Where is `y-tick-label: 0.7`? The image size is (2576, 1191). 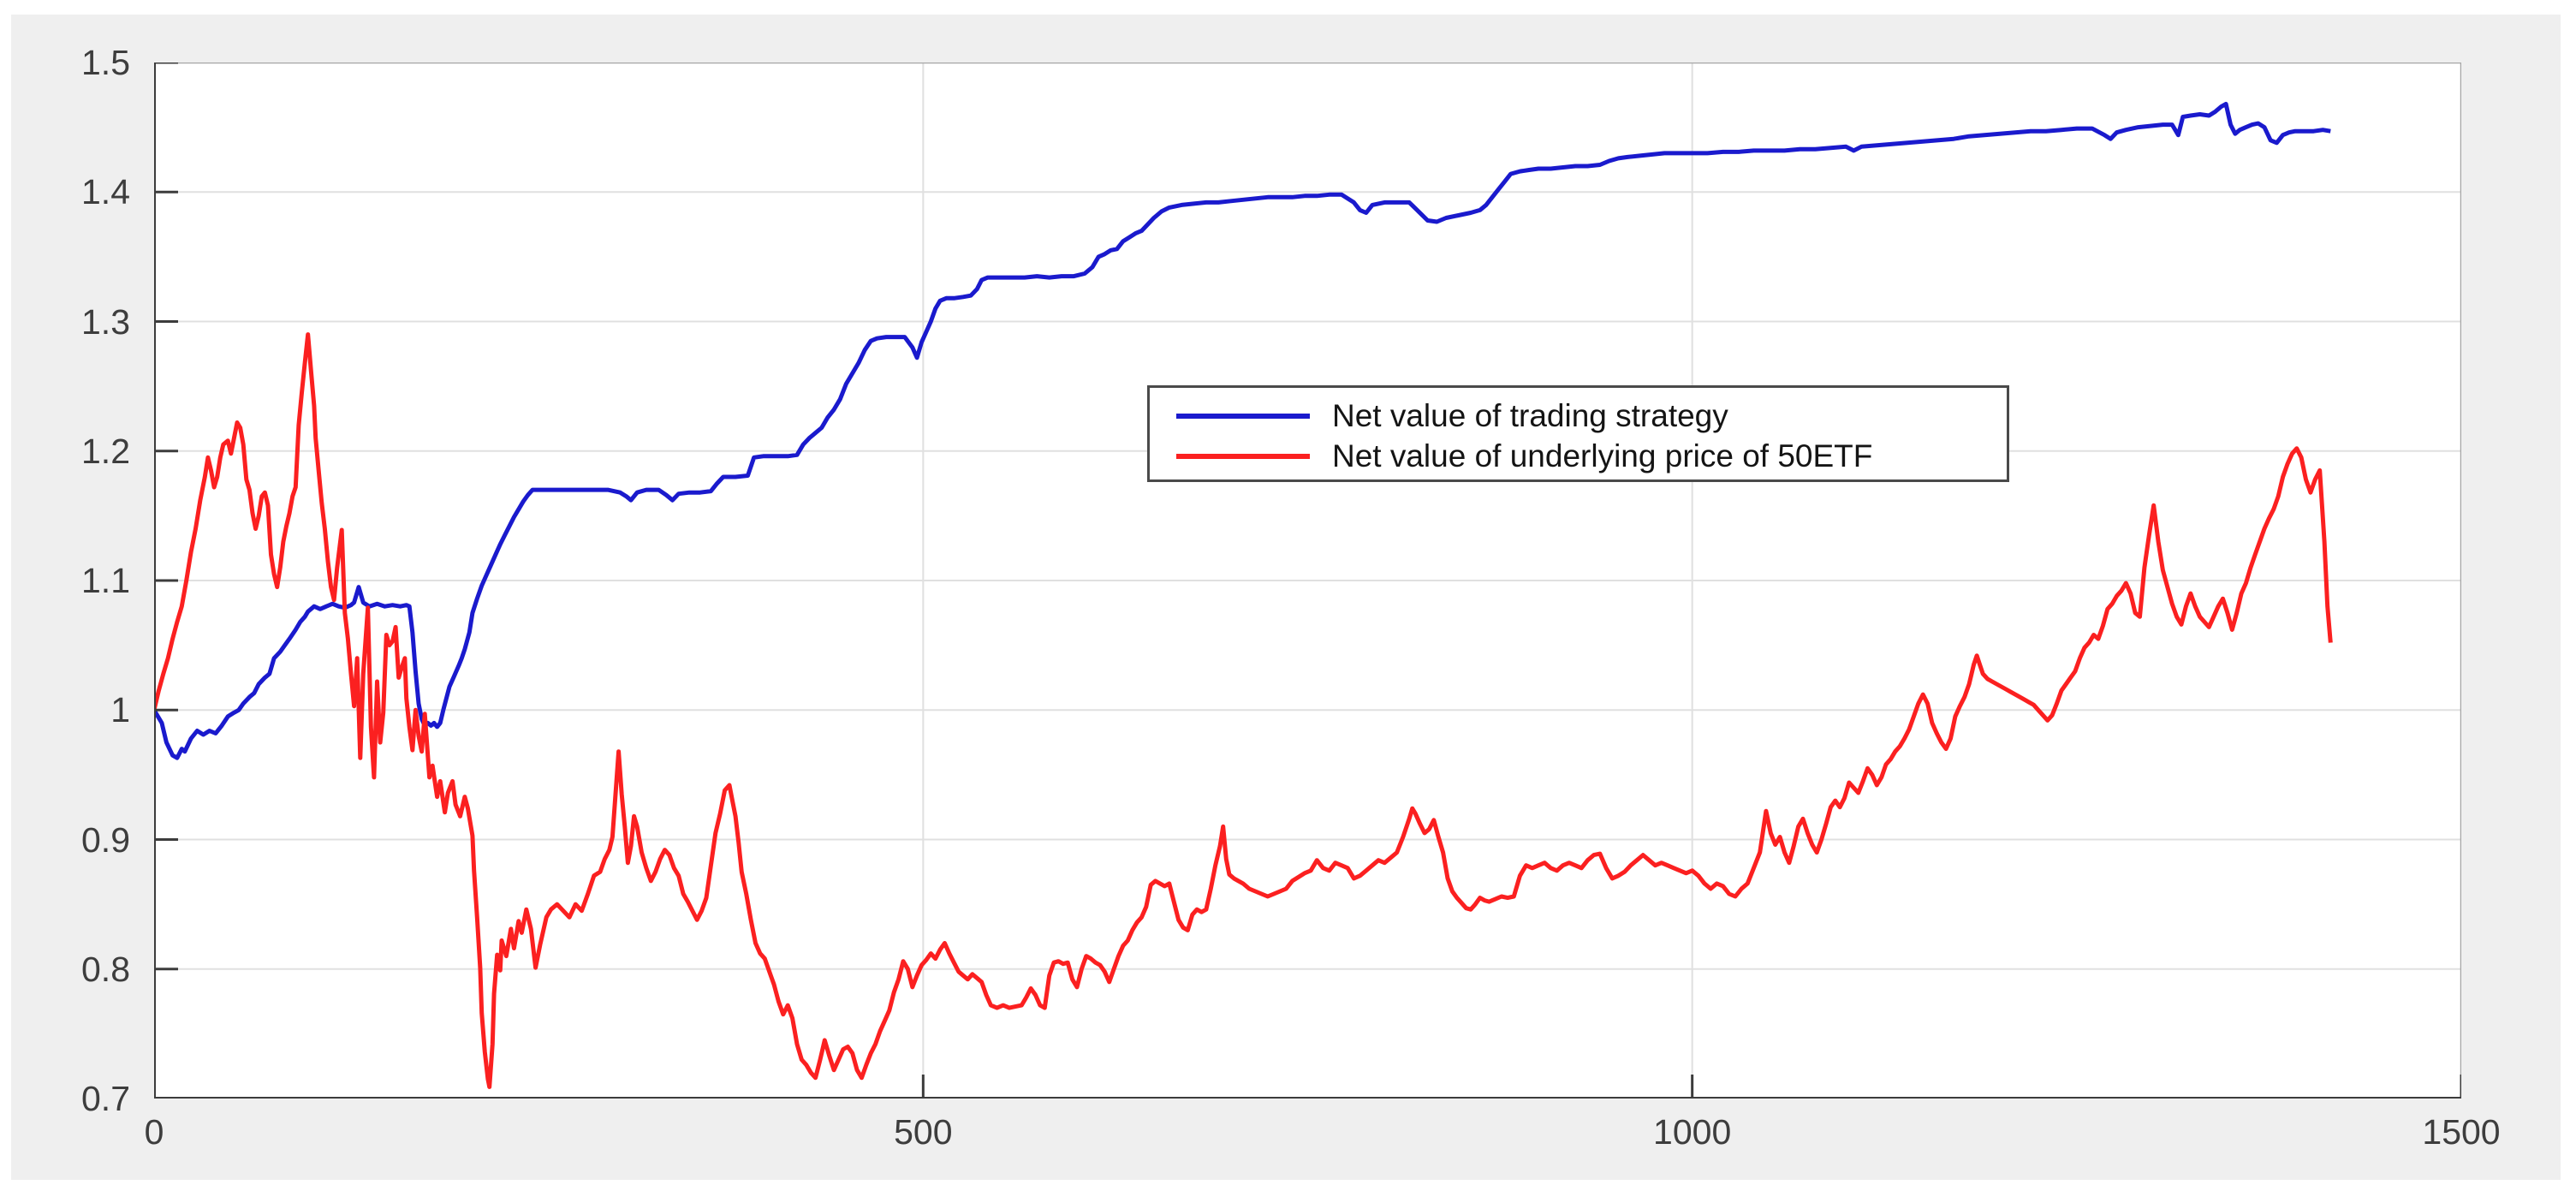 y-tick-label: 0.7 is located at coordinates (106, 1098).